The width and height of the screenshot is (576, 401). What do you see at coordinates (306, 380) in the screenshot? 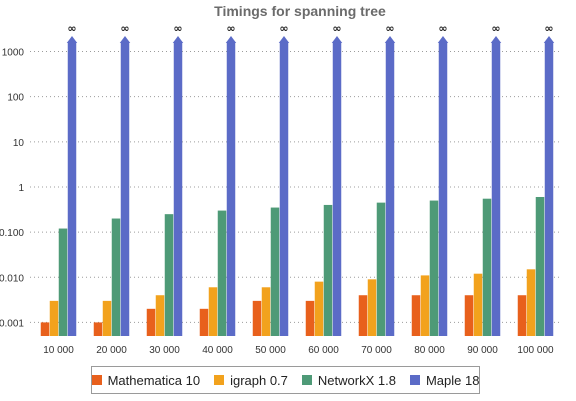
I see `legend-swatch-networkx` at bounding box center [306, 380].